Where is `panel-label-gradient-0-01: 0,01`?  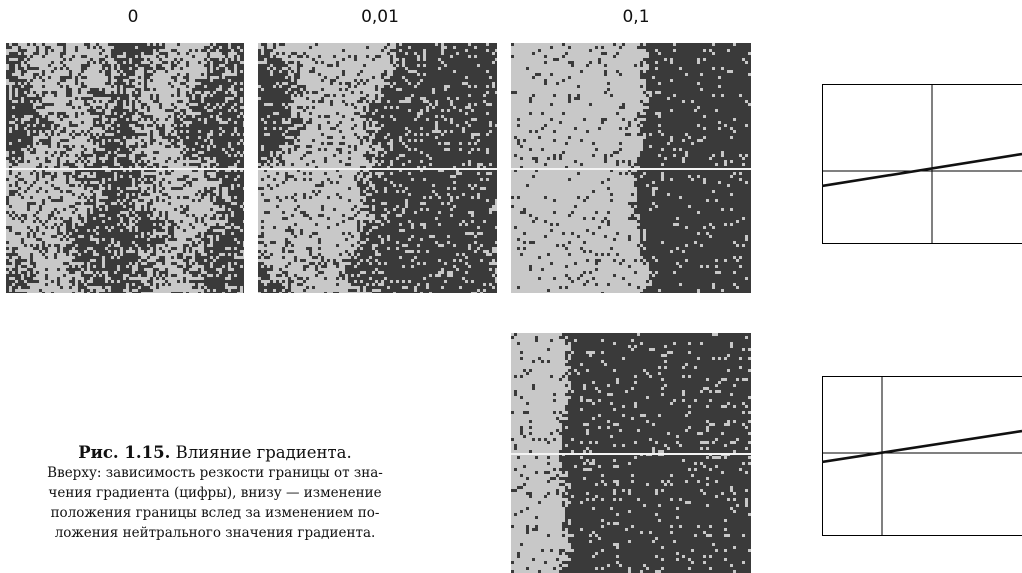
panel-label-gradient-0-01: 0,01 is located at coordinates (380, 17).